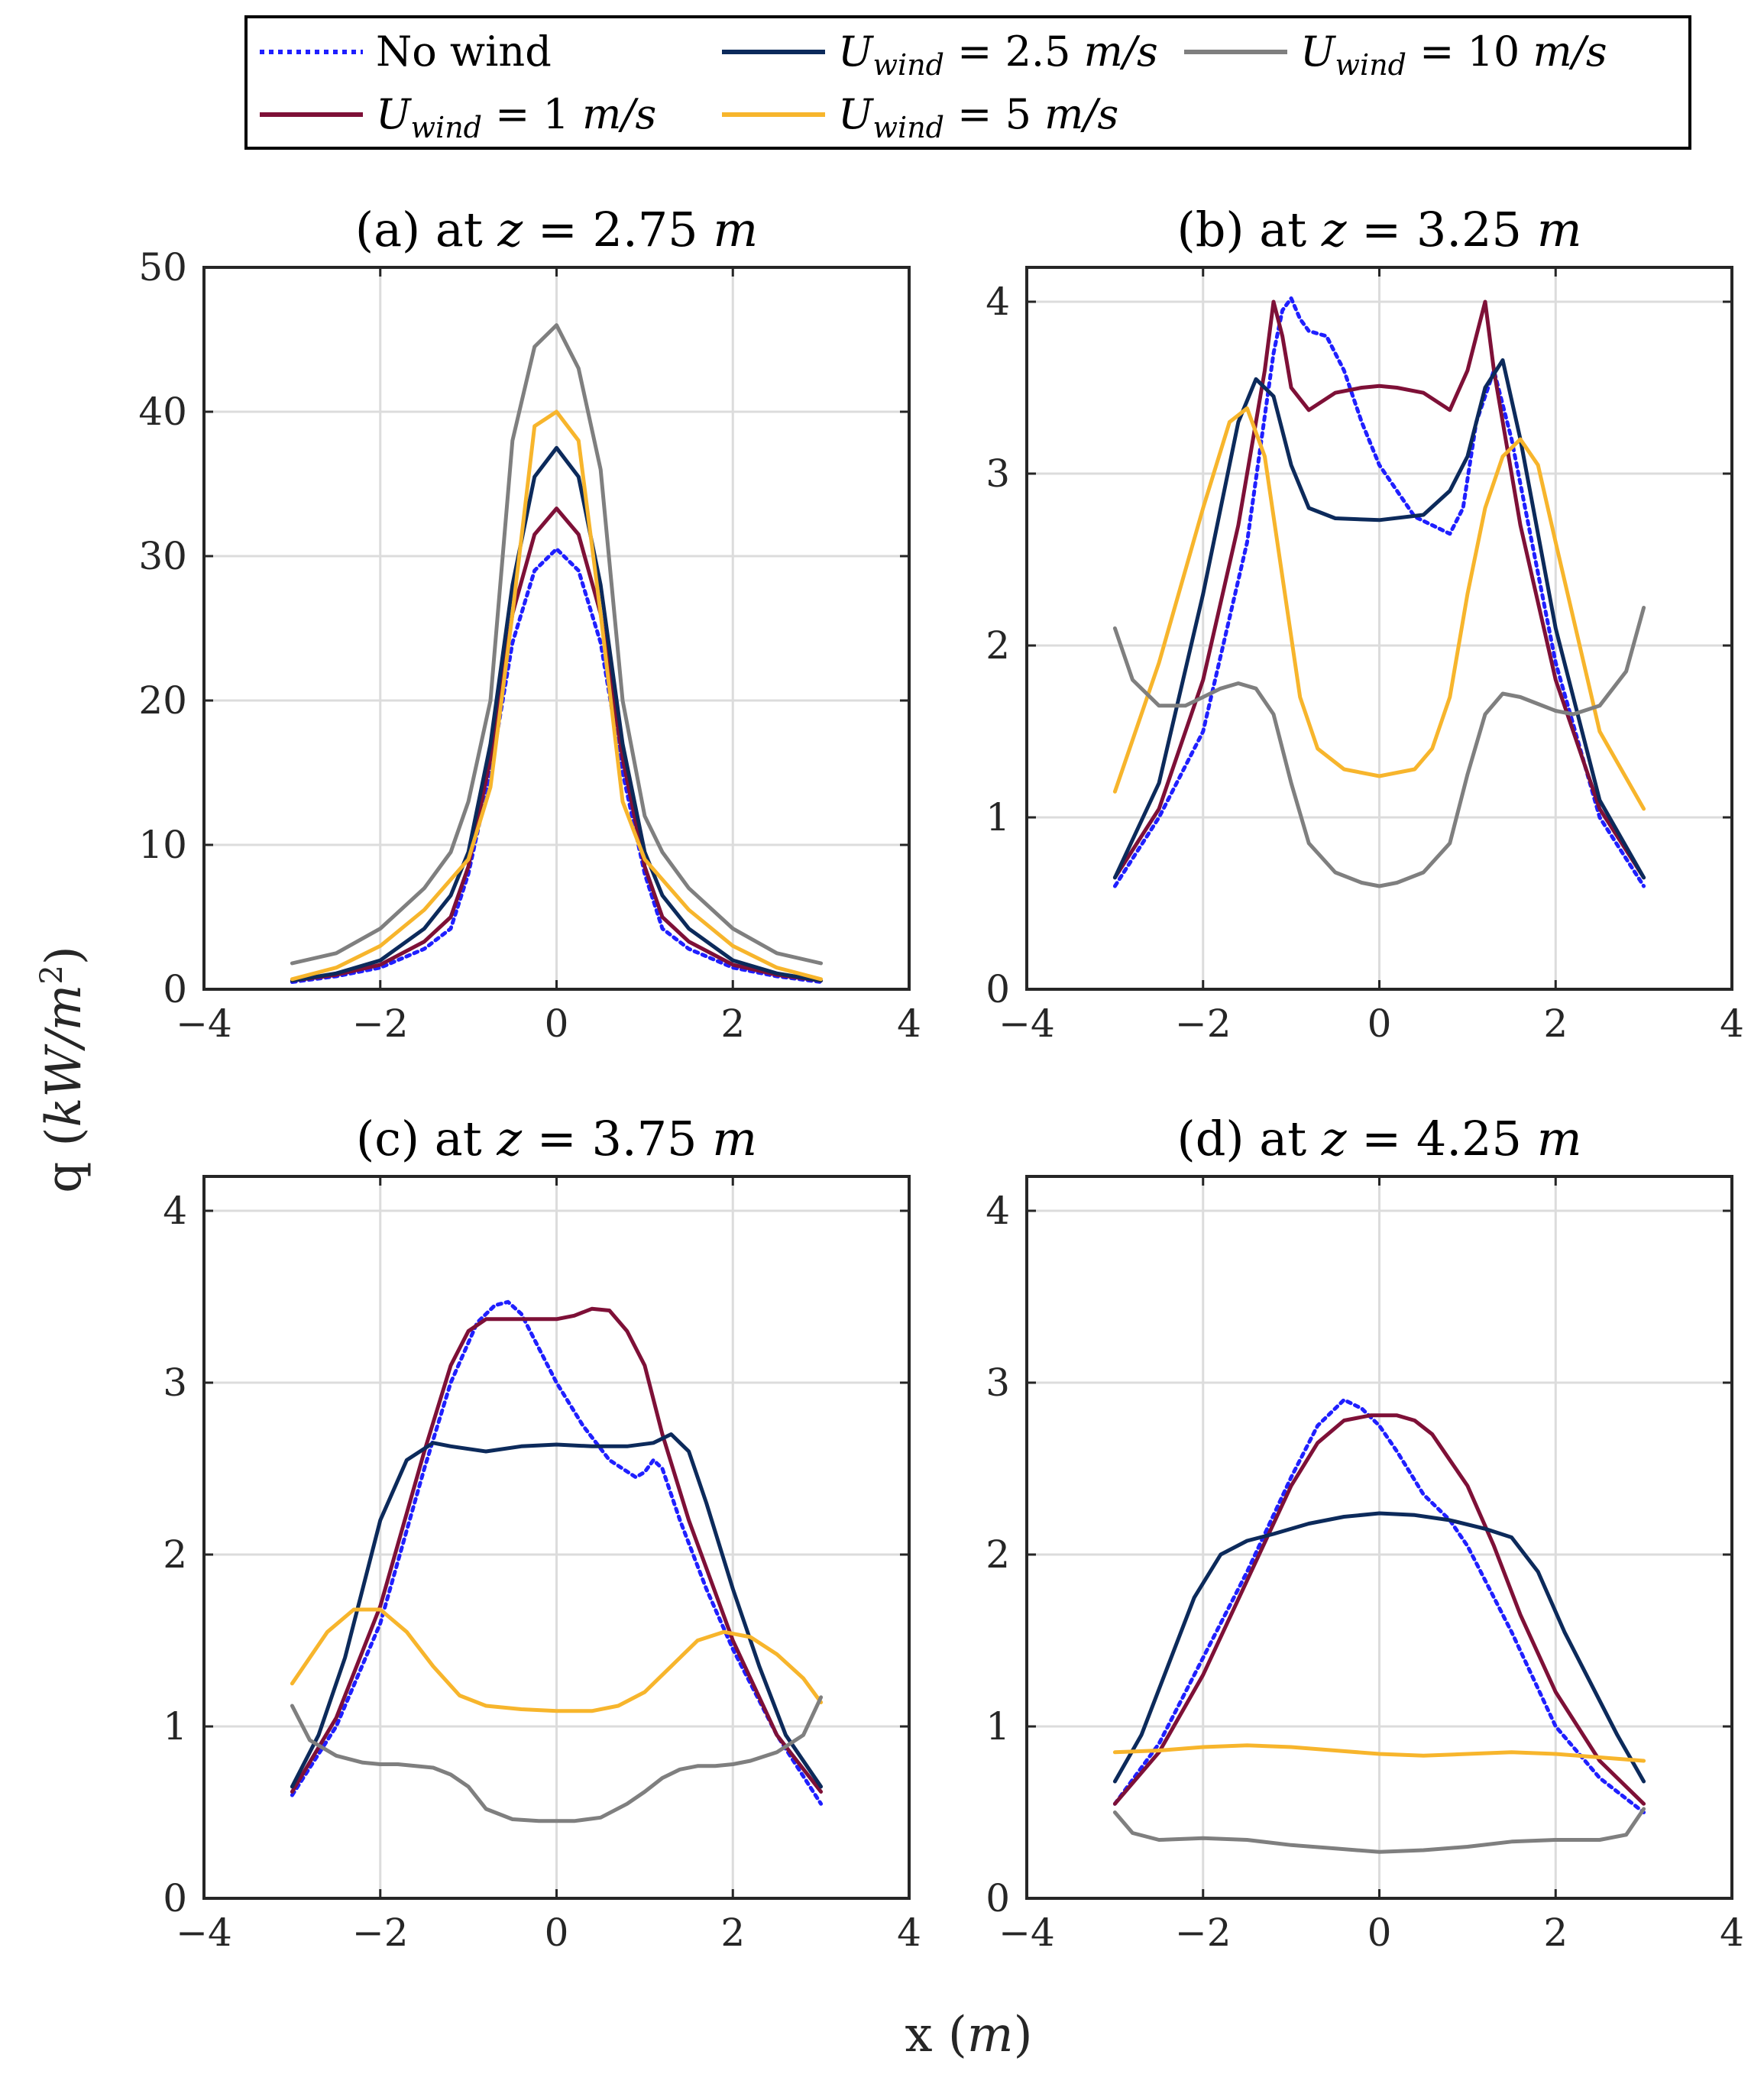  I want to click on series-a-u25, so click(557, 714).